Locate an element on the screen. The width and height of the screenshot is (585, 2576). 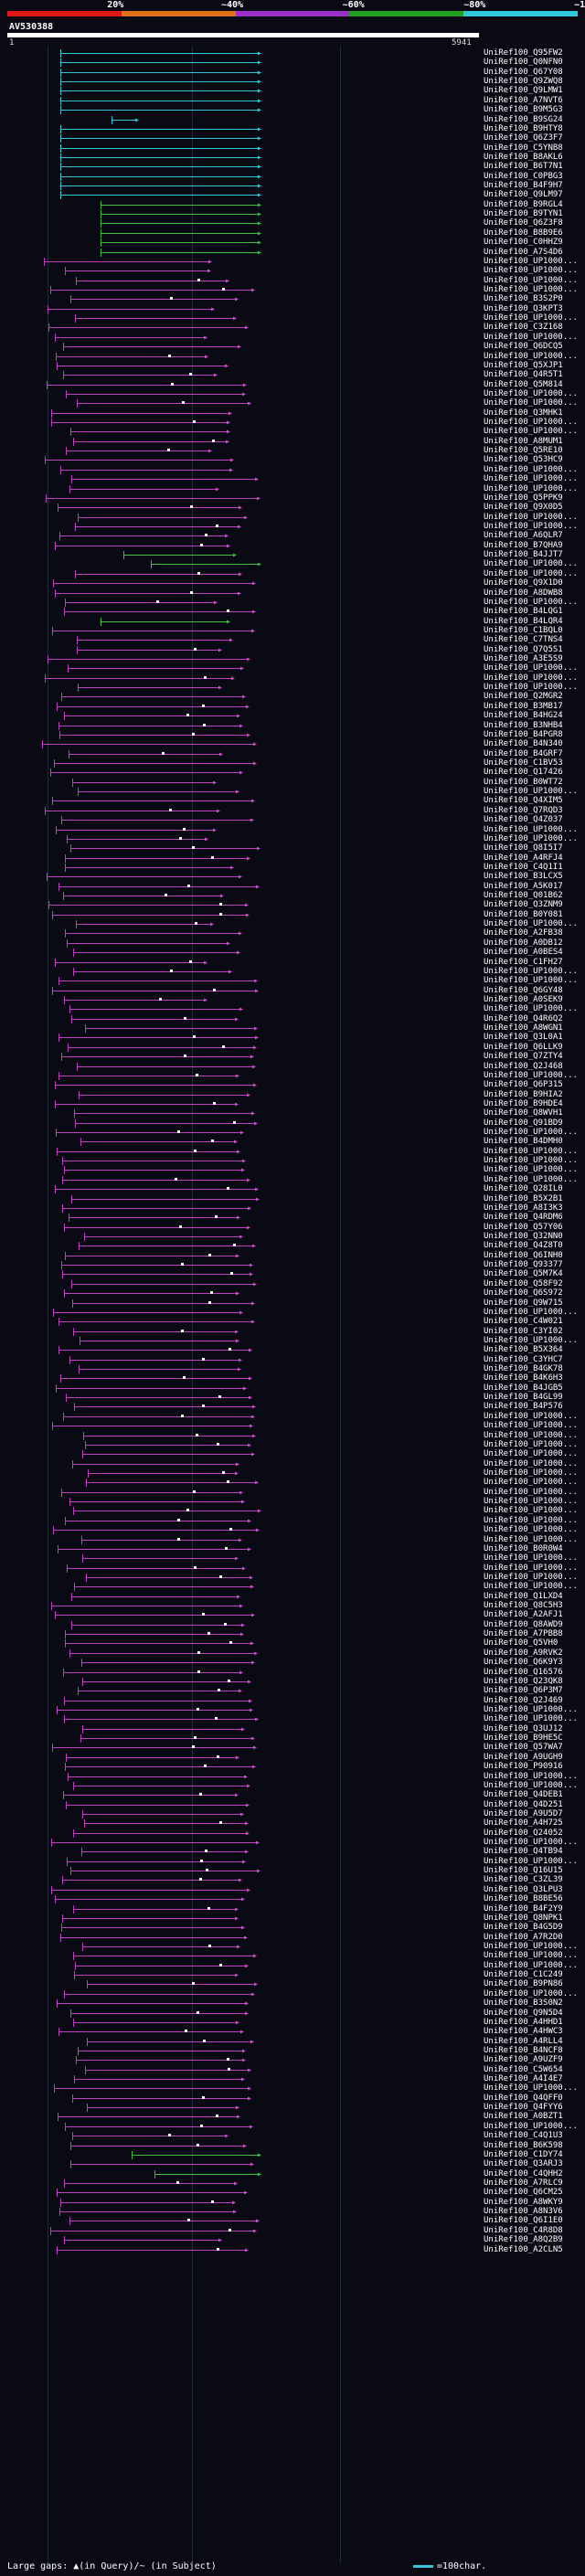
hit-label-link: UniRef100_A4RFJ4 is located at coordinates (523, 858).